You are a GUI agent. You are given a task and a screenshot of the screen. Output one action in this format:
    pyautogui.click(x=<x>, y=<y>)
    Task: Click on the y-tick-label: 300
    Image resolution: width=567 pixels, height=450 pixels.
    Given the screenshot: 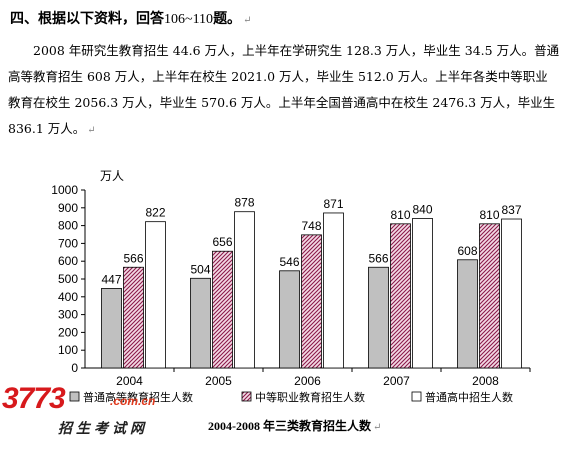 What is the action you would take?
    pyautogui.click(x=68, y=315)
    